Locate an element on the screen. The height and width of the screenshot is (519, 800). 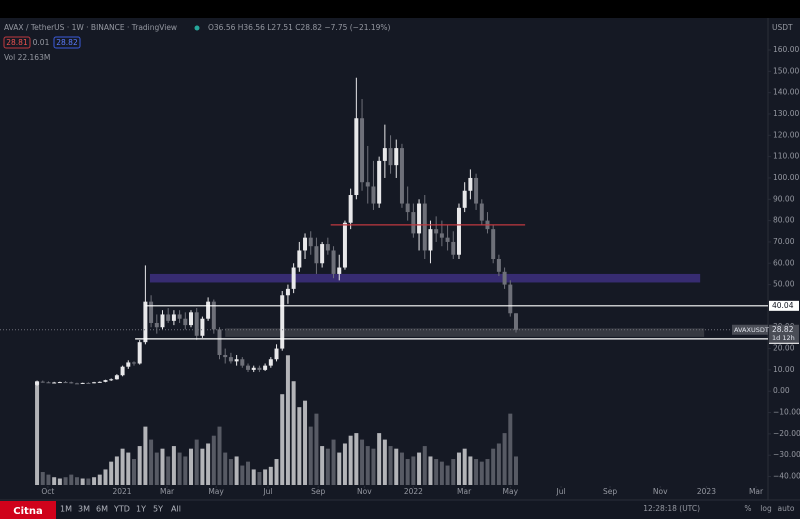
range-button: 1M is located at coordinates (66, 509).